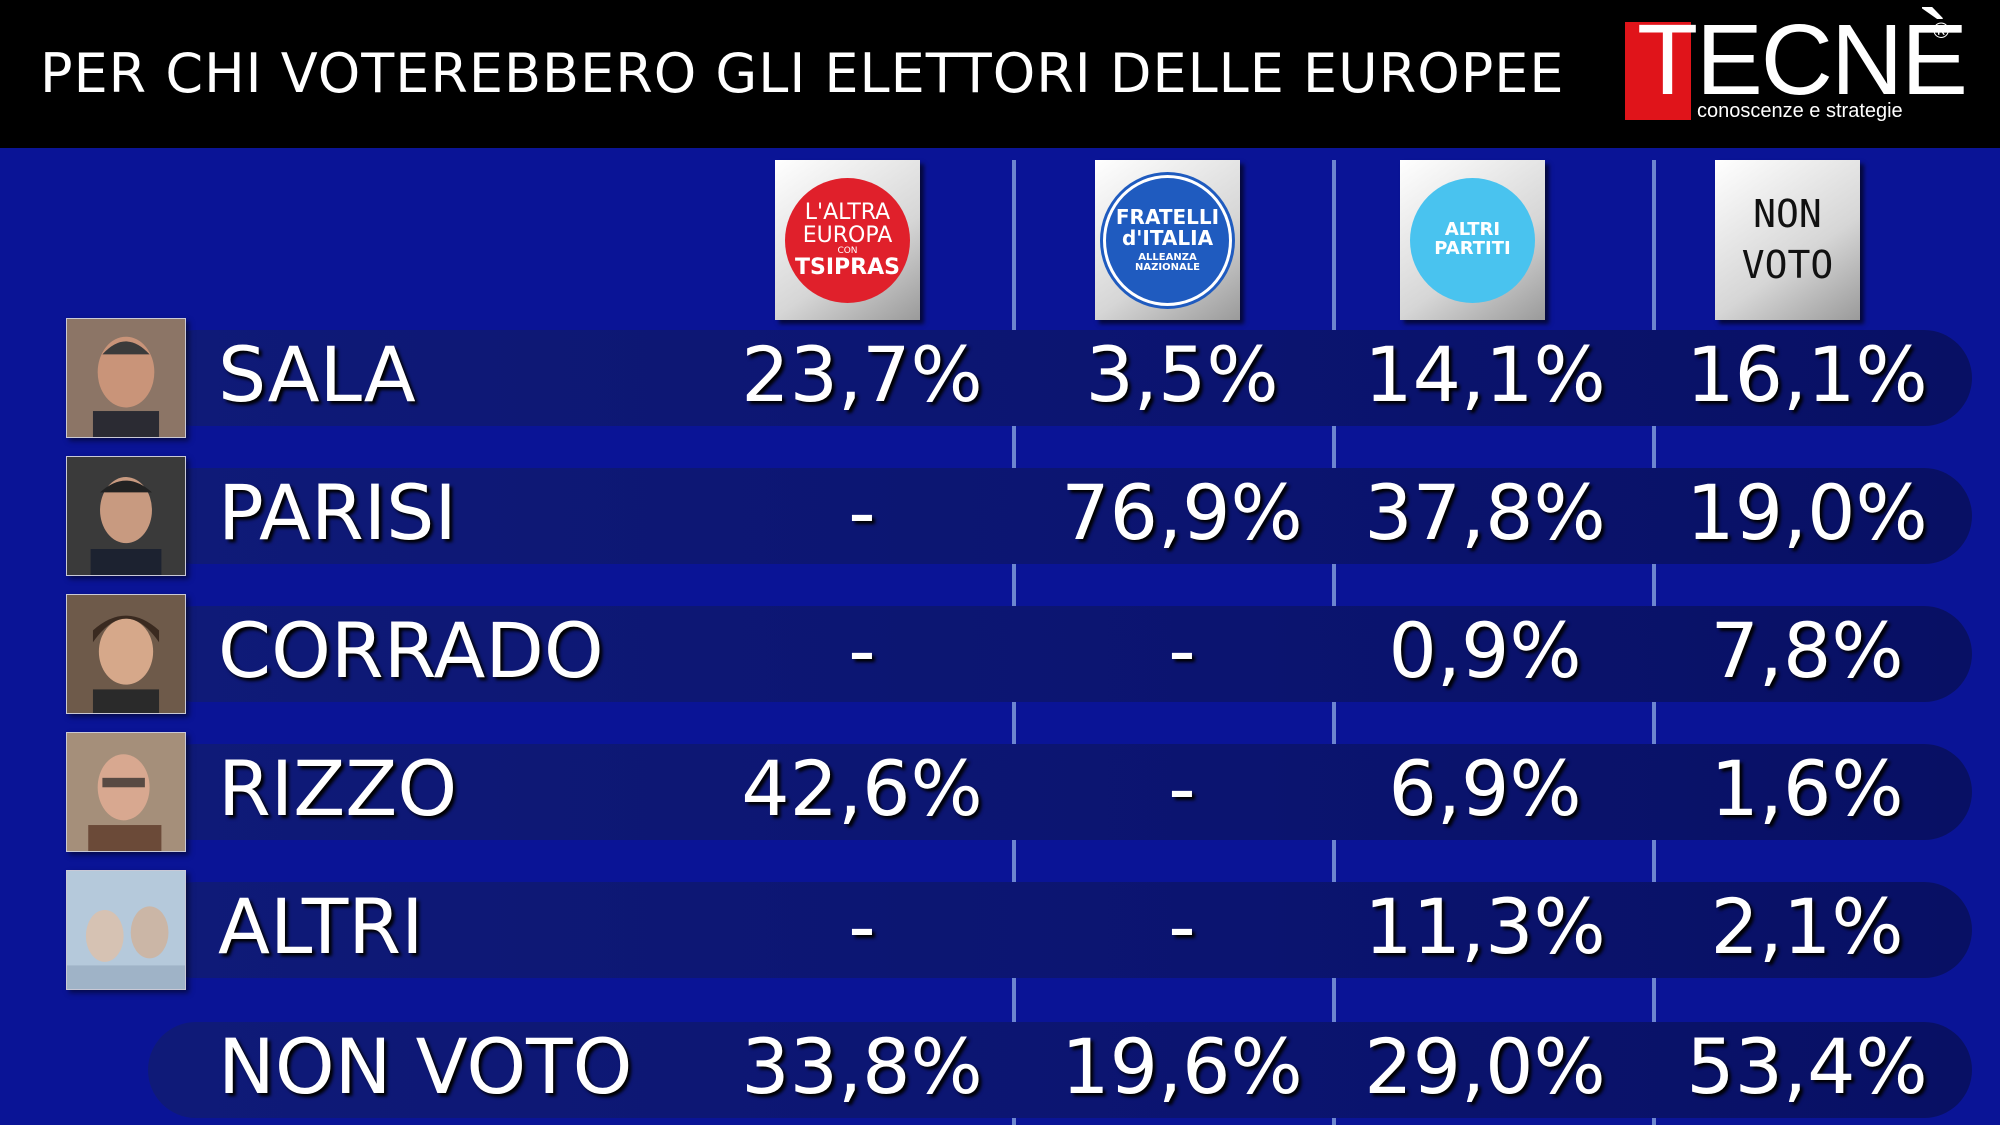 Image resolution: width=2000 pixels, height=1125 pixels. I want to click on avatar-parisi, so click(126, 516).